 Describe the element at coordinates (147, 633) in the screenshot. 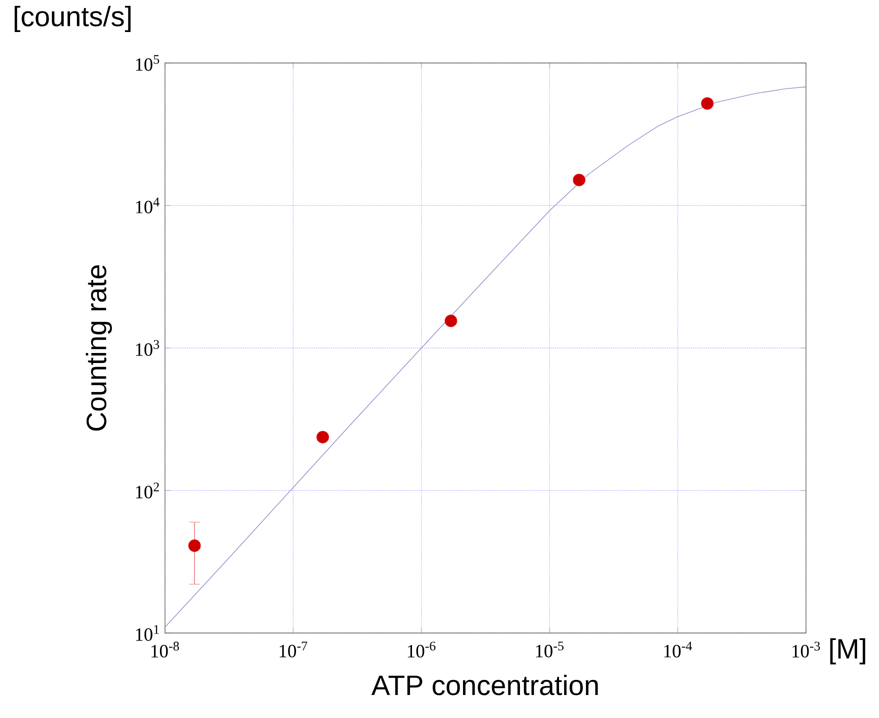

I see `y-tick-label: 10$^{1}$` at that location.